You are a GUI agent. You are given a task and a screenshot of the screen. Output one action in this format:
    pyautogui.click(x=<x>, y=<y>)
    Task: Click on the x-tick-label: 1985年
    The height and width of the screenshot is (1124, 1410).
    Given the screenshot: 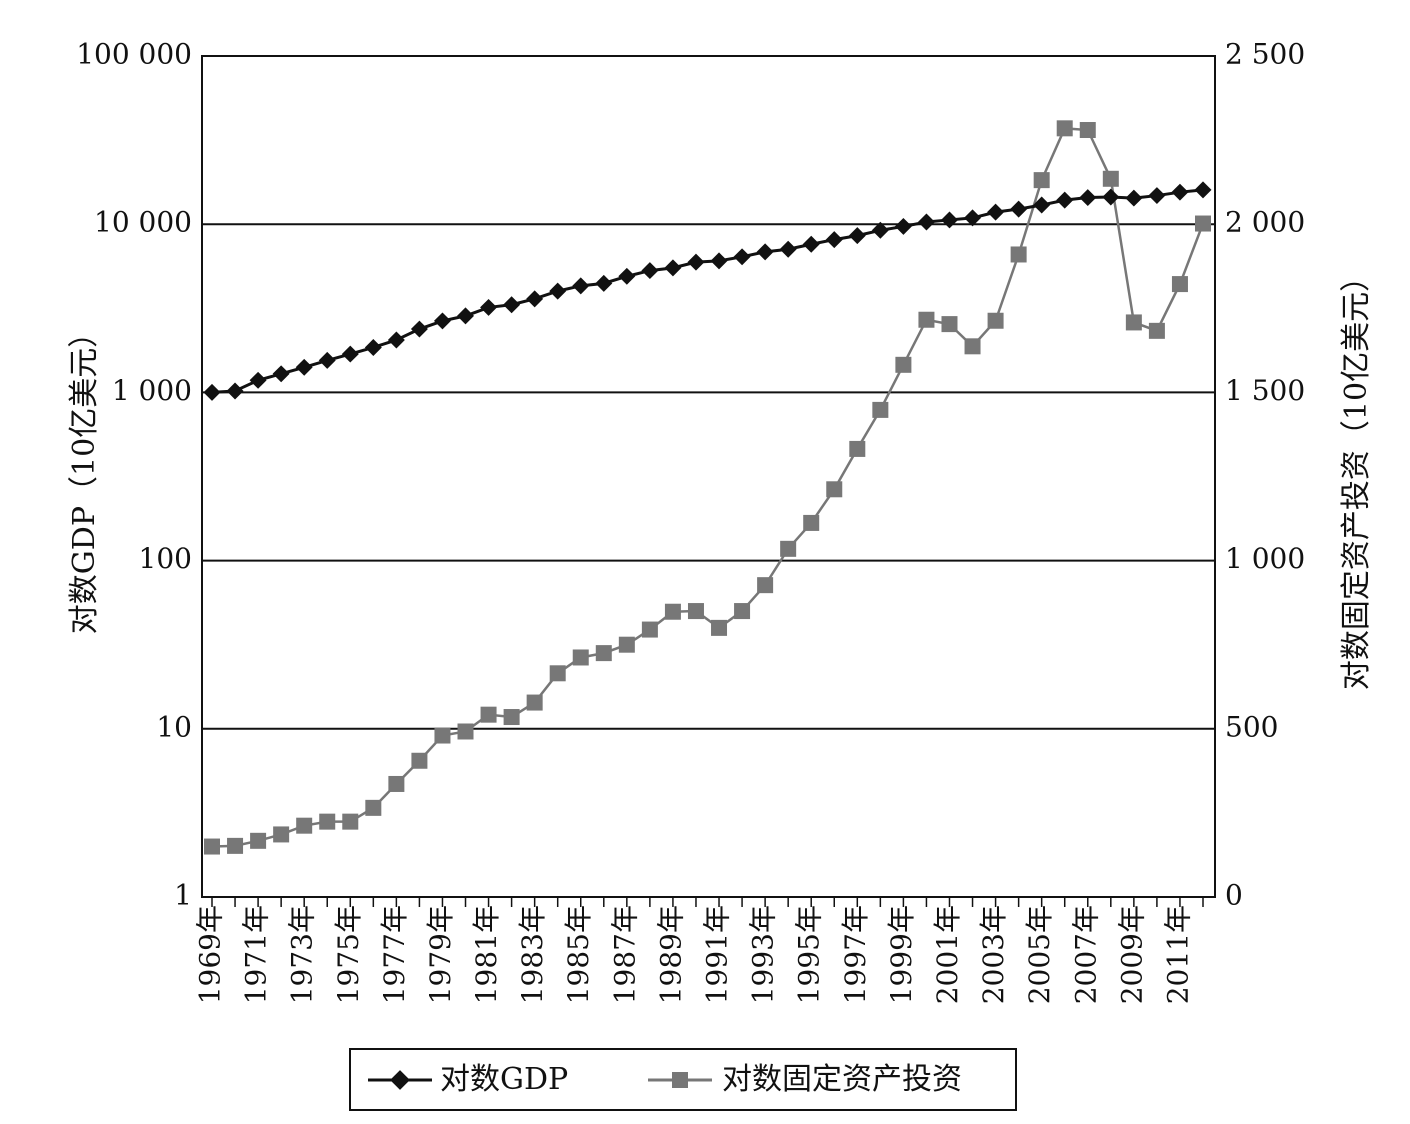 What is the action you would take?
    pyautogui.click(x=578, y=954)
    